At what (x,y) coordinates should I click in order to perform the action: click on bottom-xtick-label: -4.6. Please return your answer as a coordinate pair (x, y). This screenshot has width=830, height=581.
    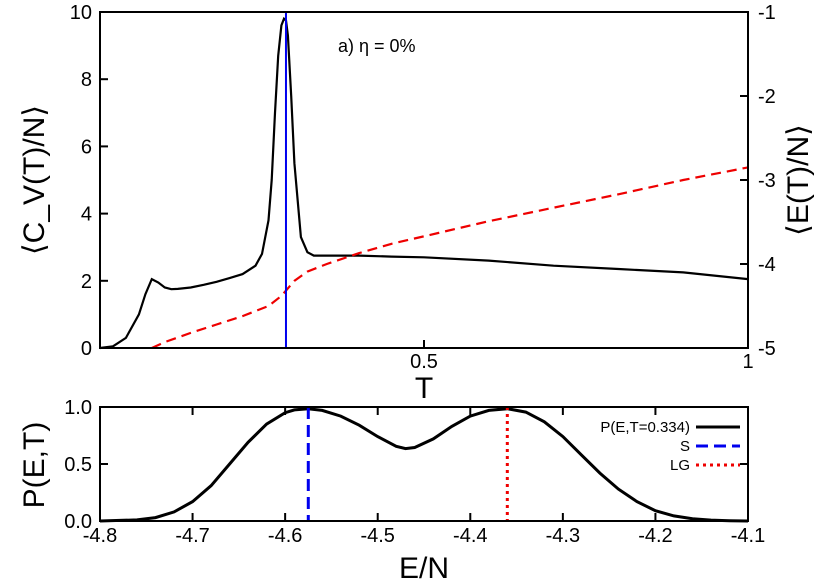
    Looking at the image, I should click on (285, 536).